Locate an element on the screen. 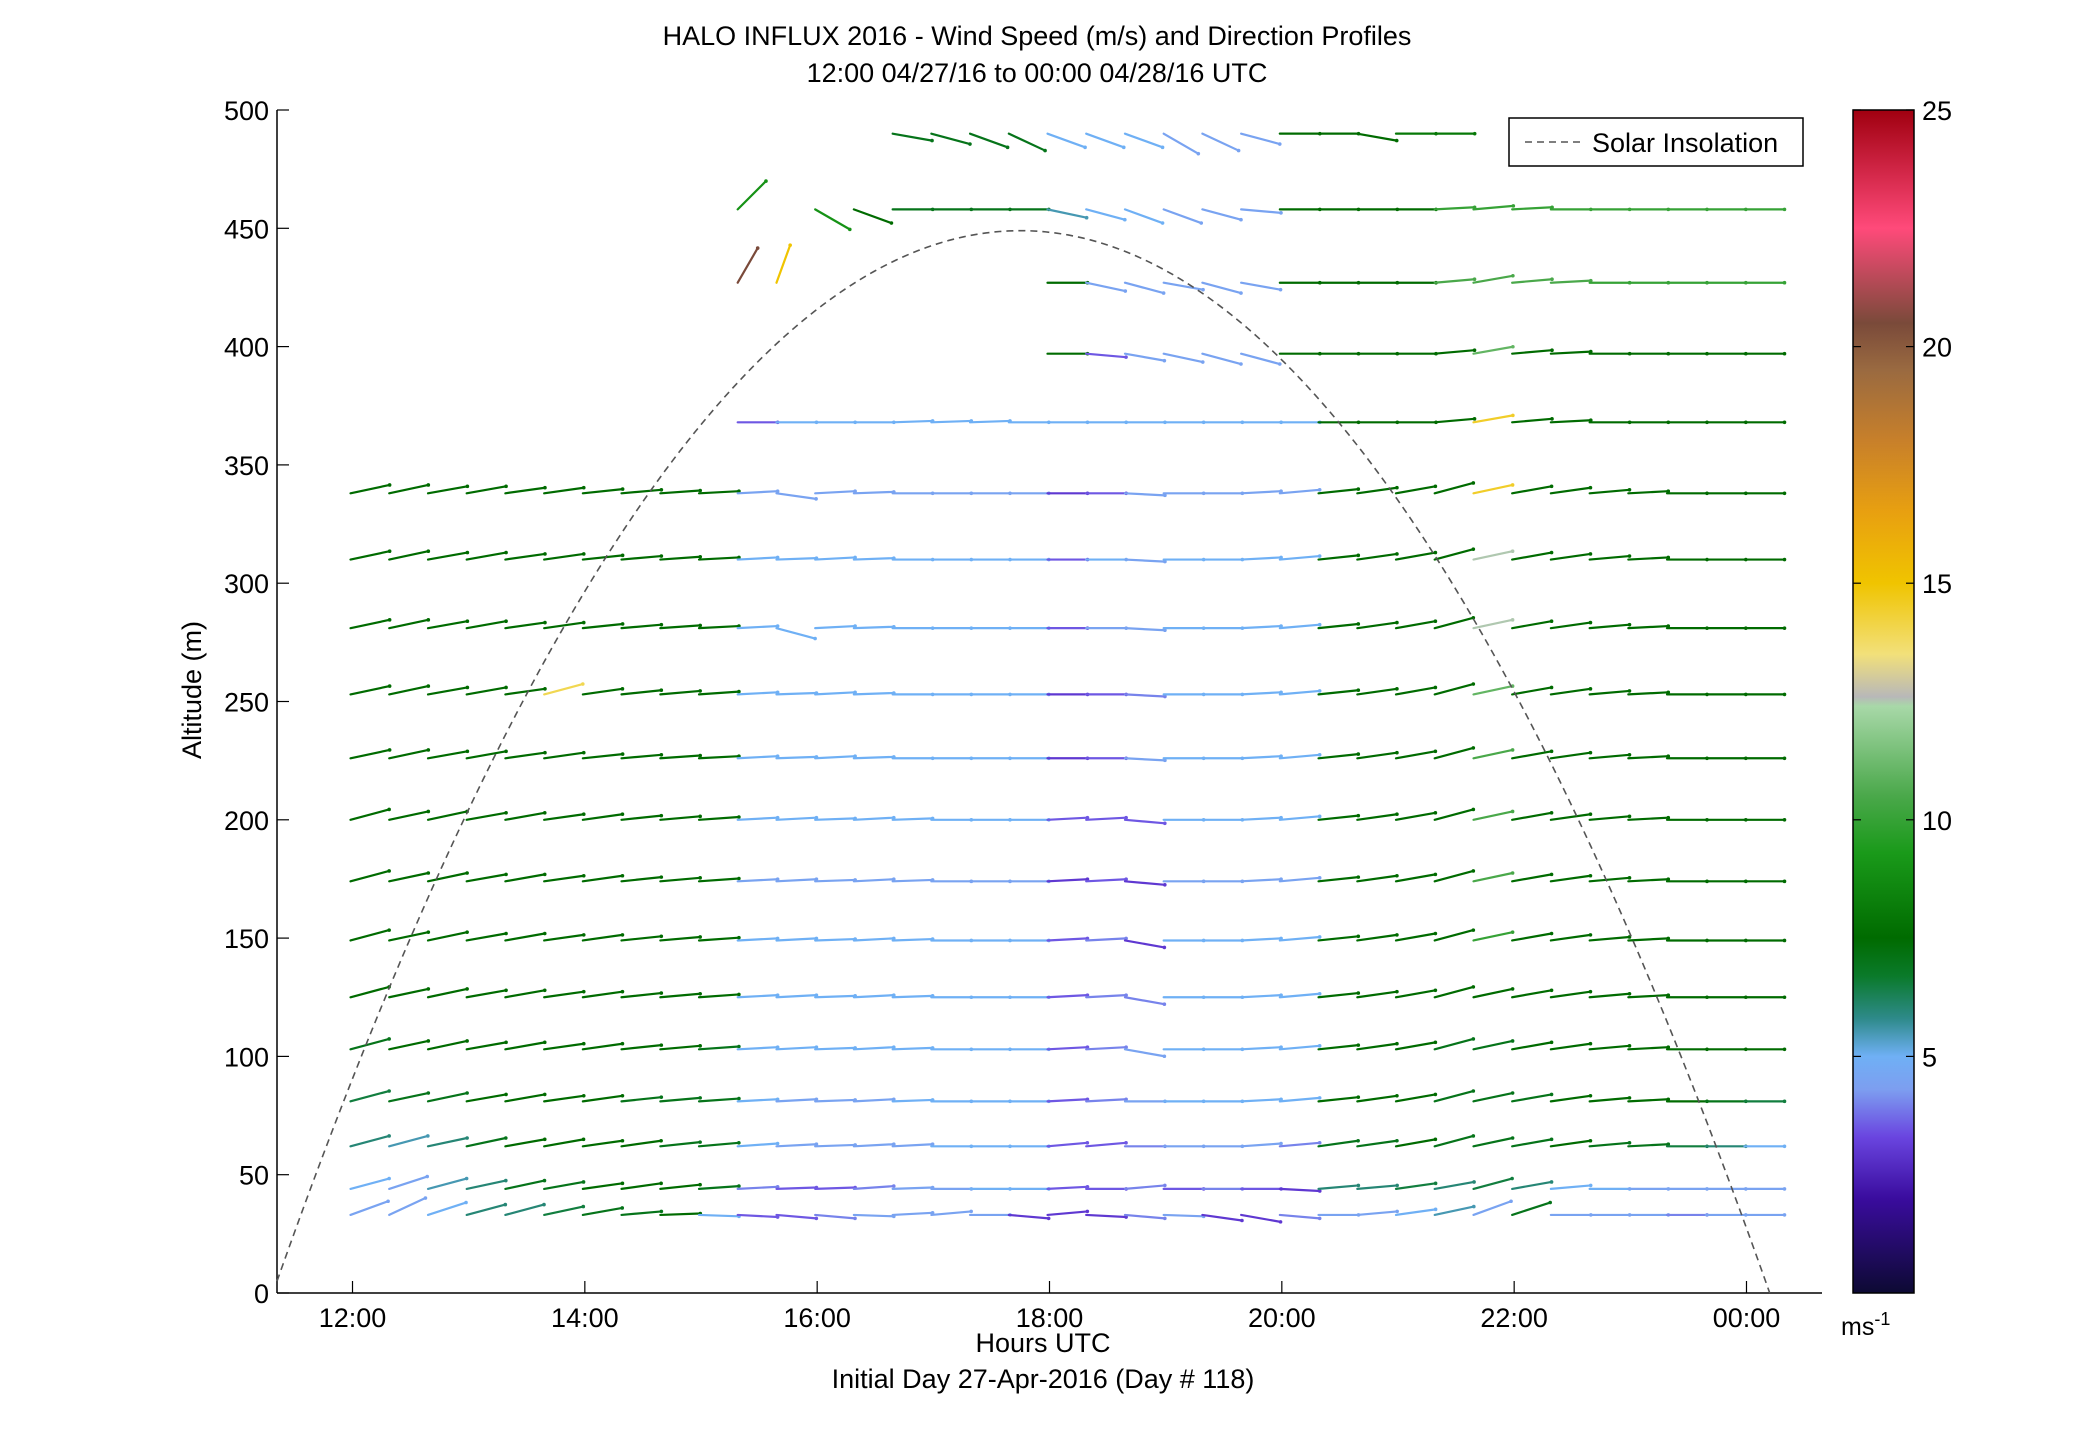 The width and height of the screenshot is (2098, 1430). y-tick-label: 450 is located at coordinates (246, 229).